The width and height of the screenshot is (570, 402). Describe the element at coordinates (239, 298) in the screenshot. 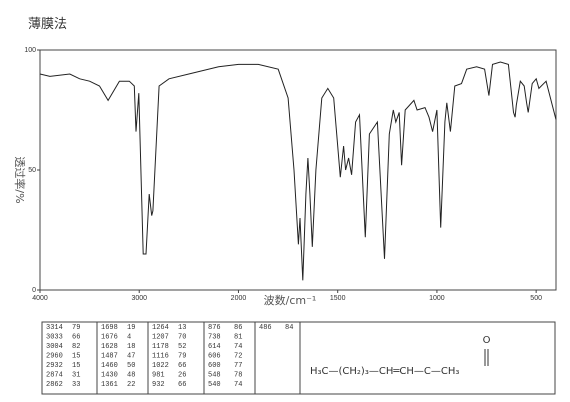

I see `x-tick-label: 2000` at that location.